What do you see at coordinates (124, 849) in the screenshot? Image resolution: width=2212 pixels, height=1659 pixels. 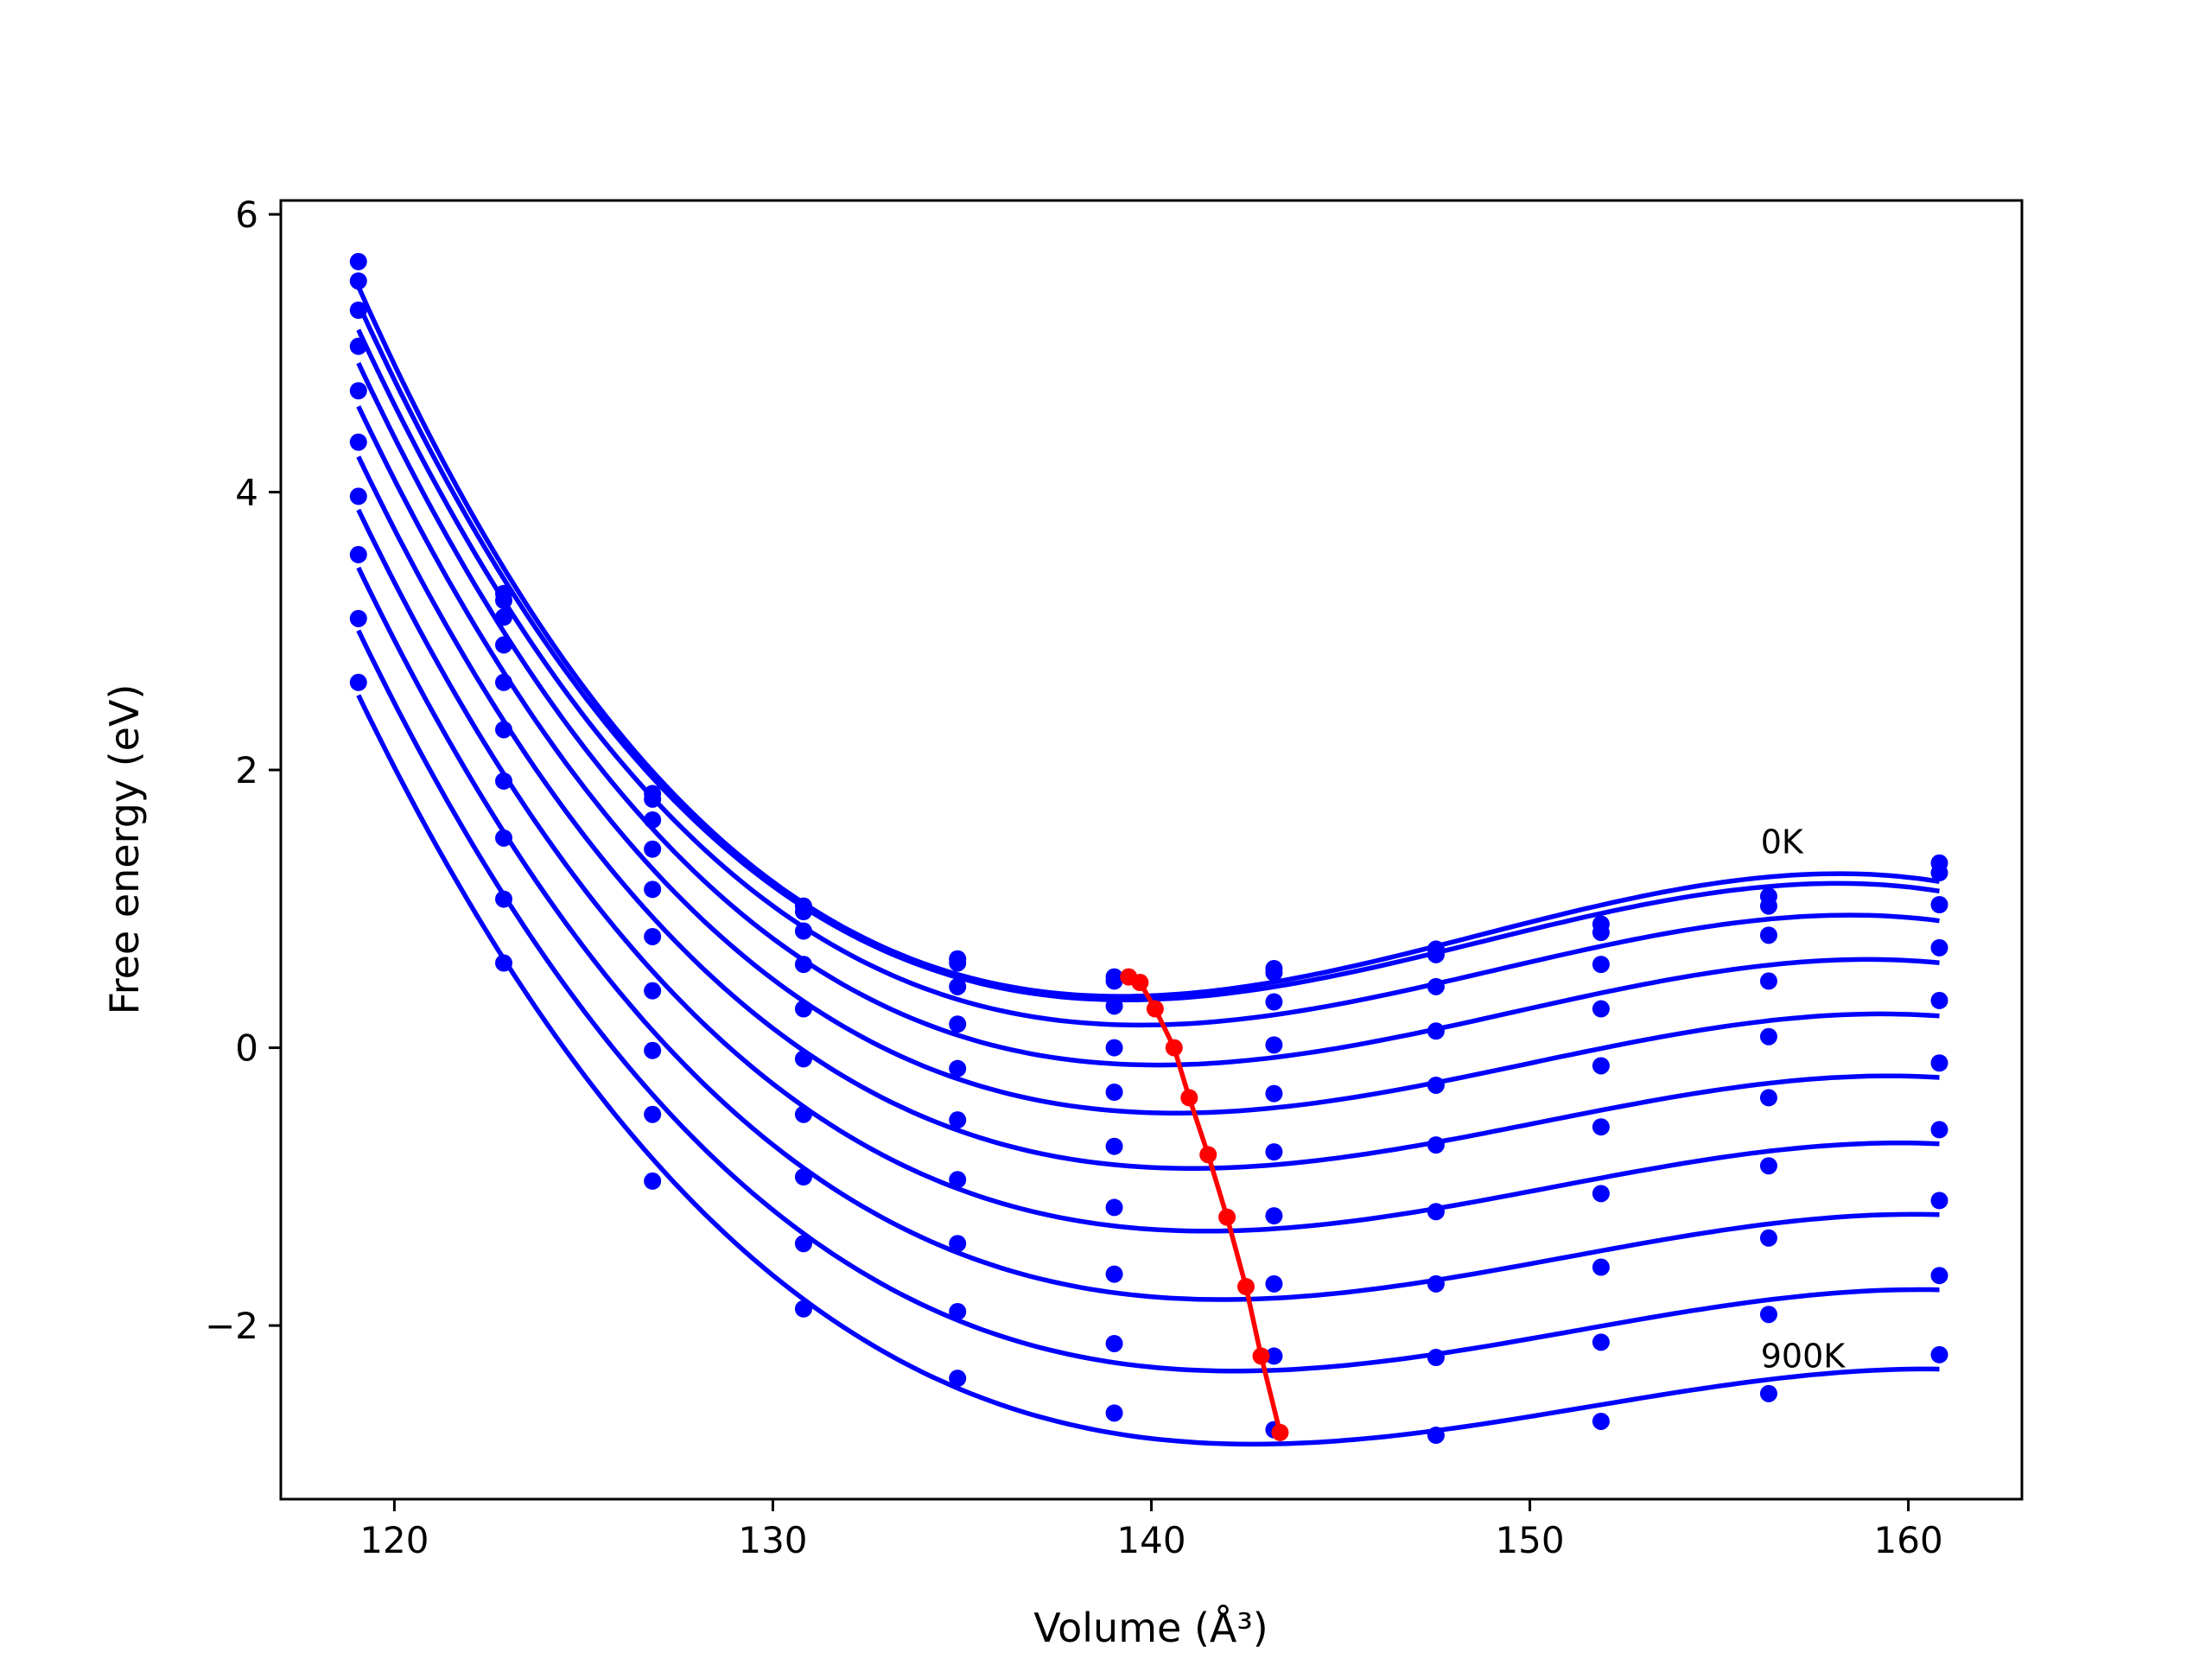 I see `y-axis-label: Free energy (eV)` at bounding box center [124, 849].